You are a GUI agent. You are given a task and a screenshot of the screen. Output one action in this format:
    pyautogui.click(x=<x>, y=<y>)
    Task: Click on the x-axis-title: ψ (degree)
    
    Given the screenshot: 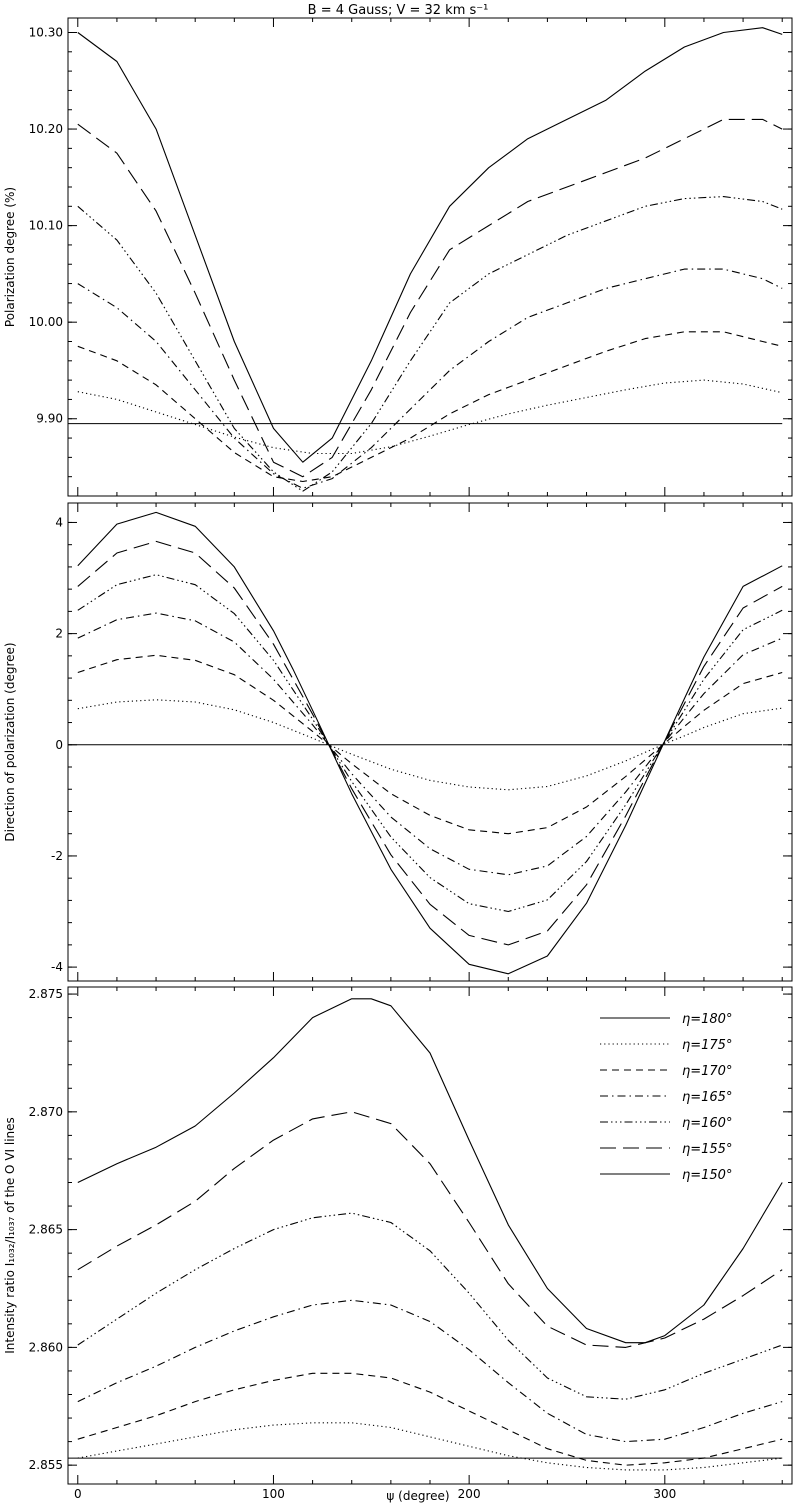 What is the action you would take?
    pyautogui.click(x=417, y=1496)
    